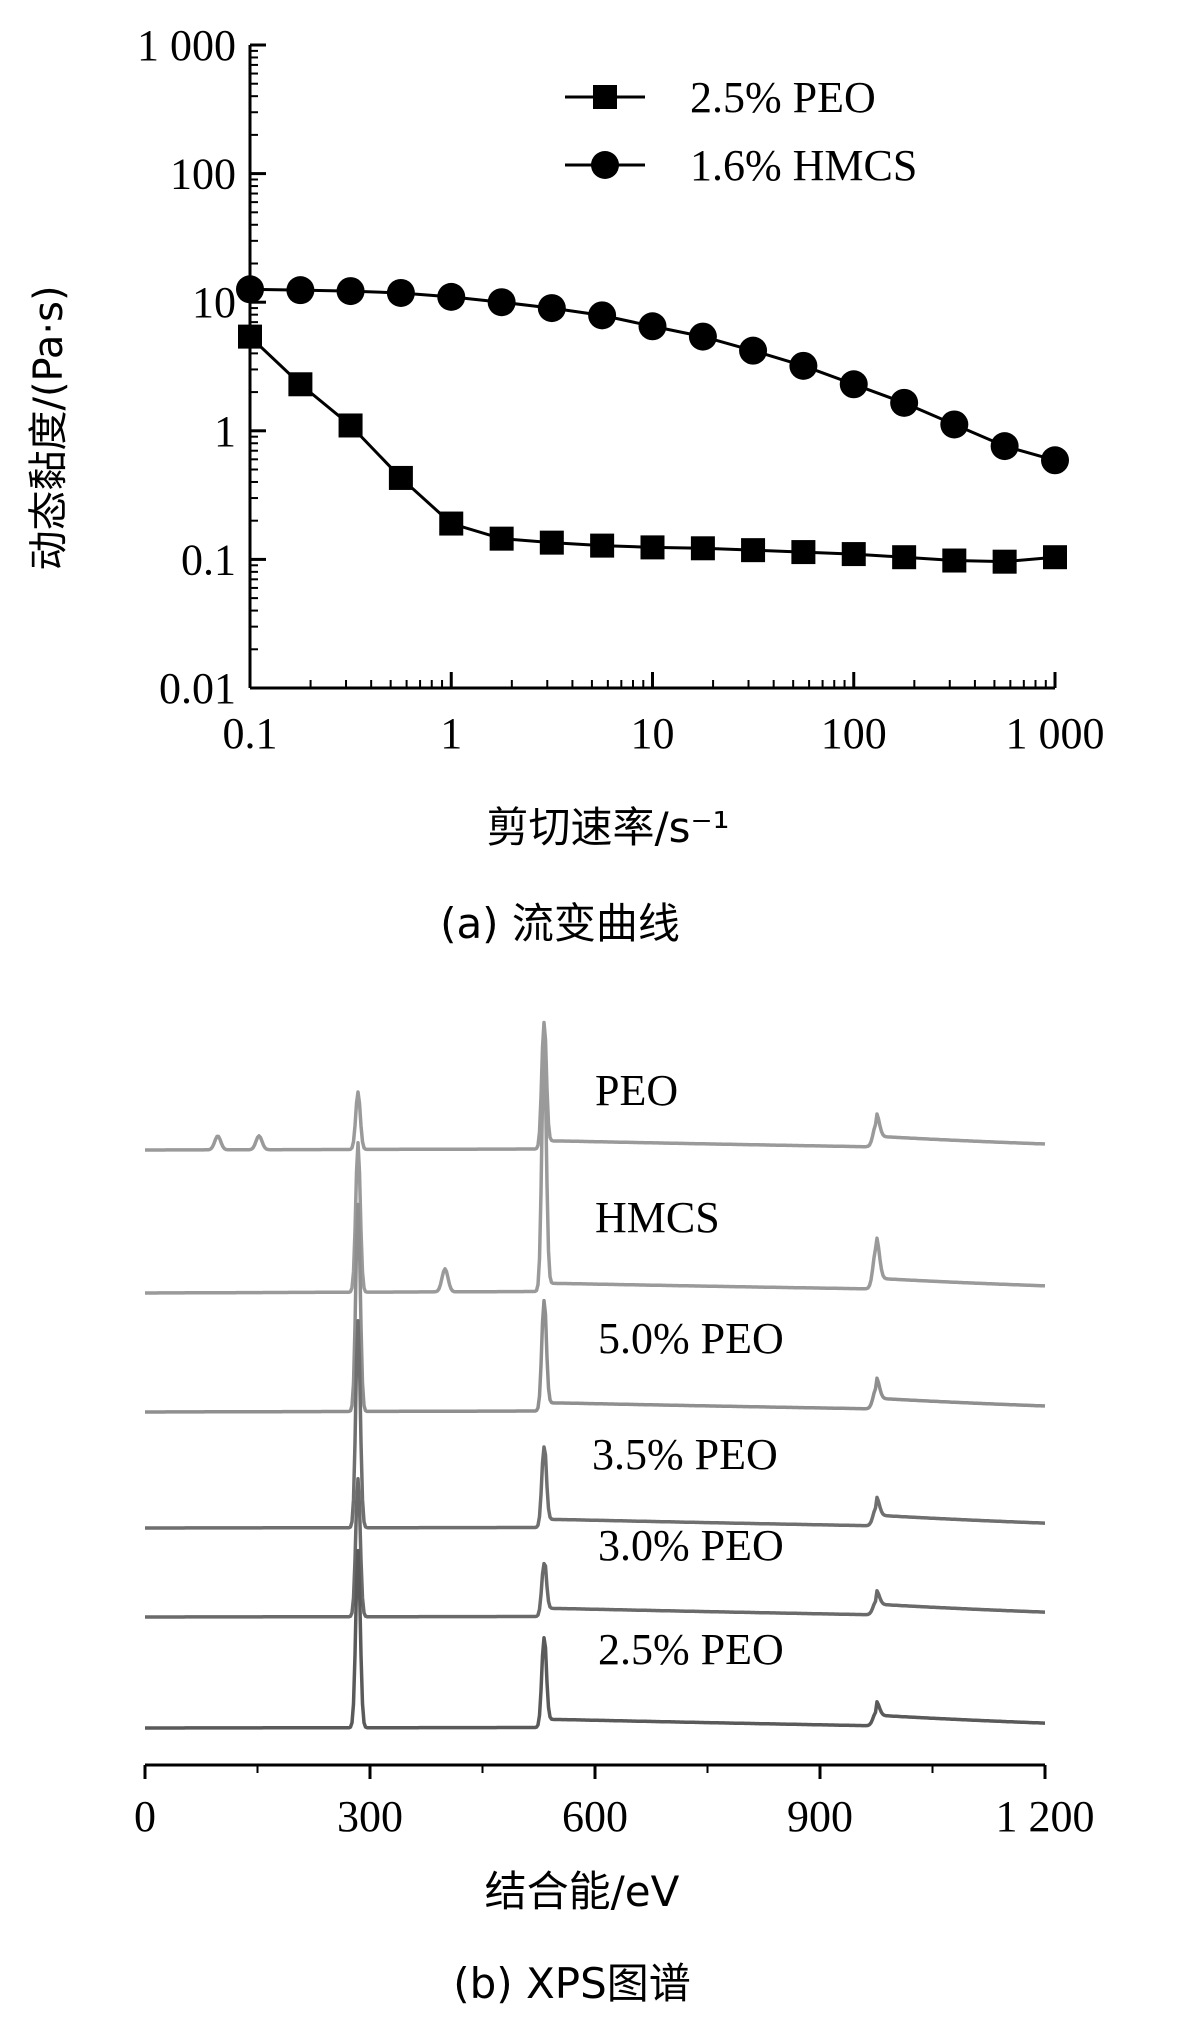  I want to click on rheology-y-axis-label: 动态黏度/(Pa·s), so click(49, 427).